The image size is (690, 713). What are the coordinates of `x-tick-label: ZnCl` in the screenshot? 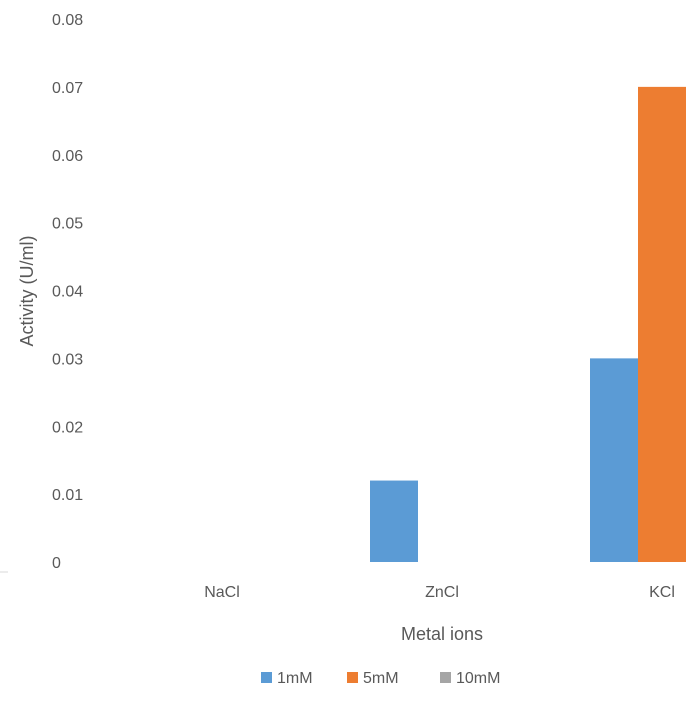 It's located at (442, 592).